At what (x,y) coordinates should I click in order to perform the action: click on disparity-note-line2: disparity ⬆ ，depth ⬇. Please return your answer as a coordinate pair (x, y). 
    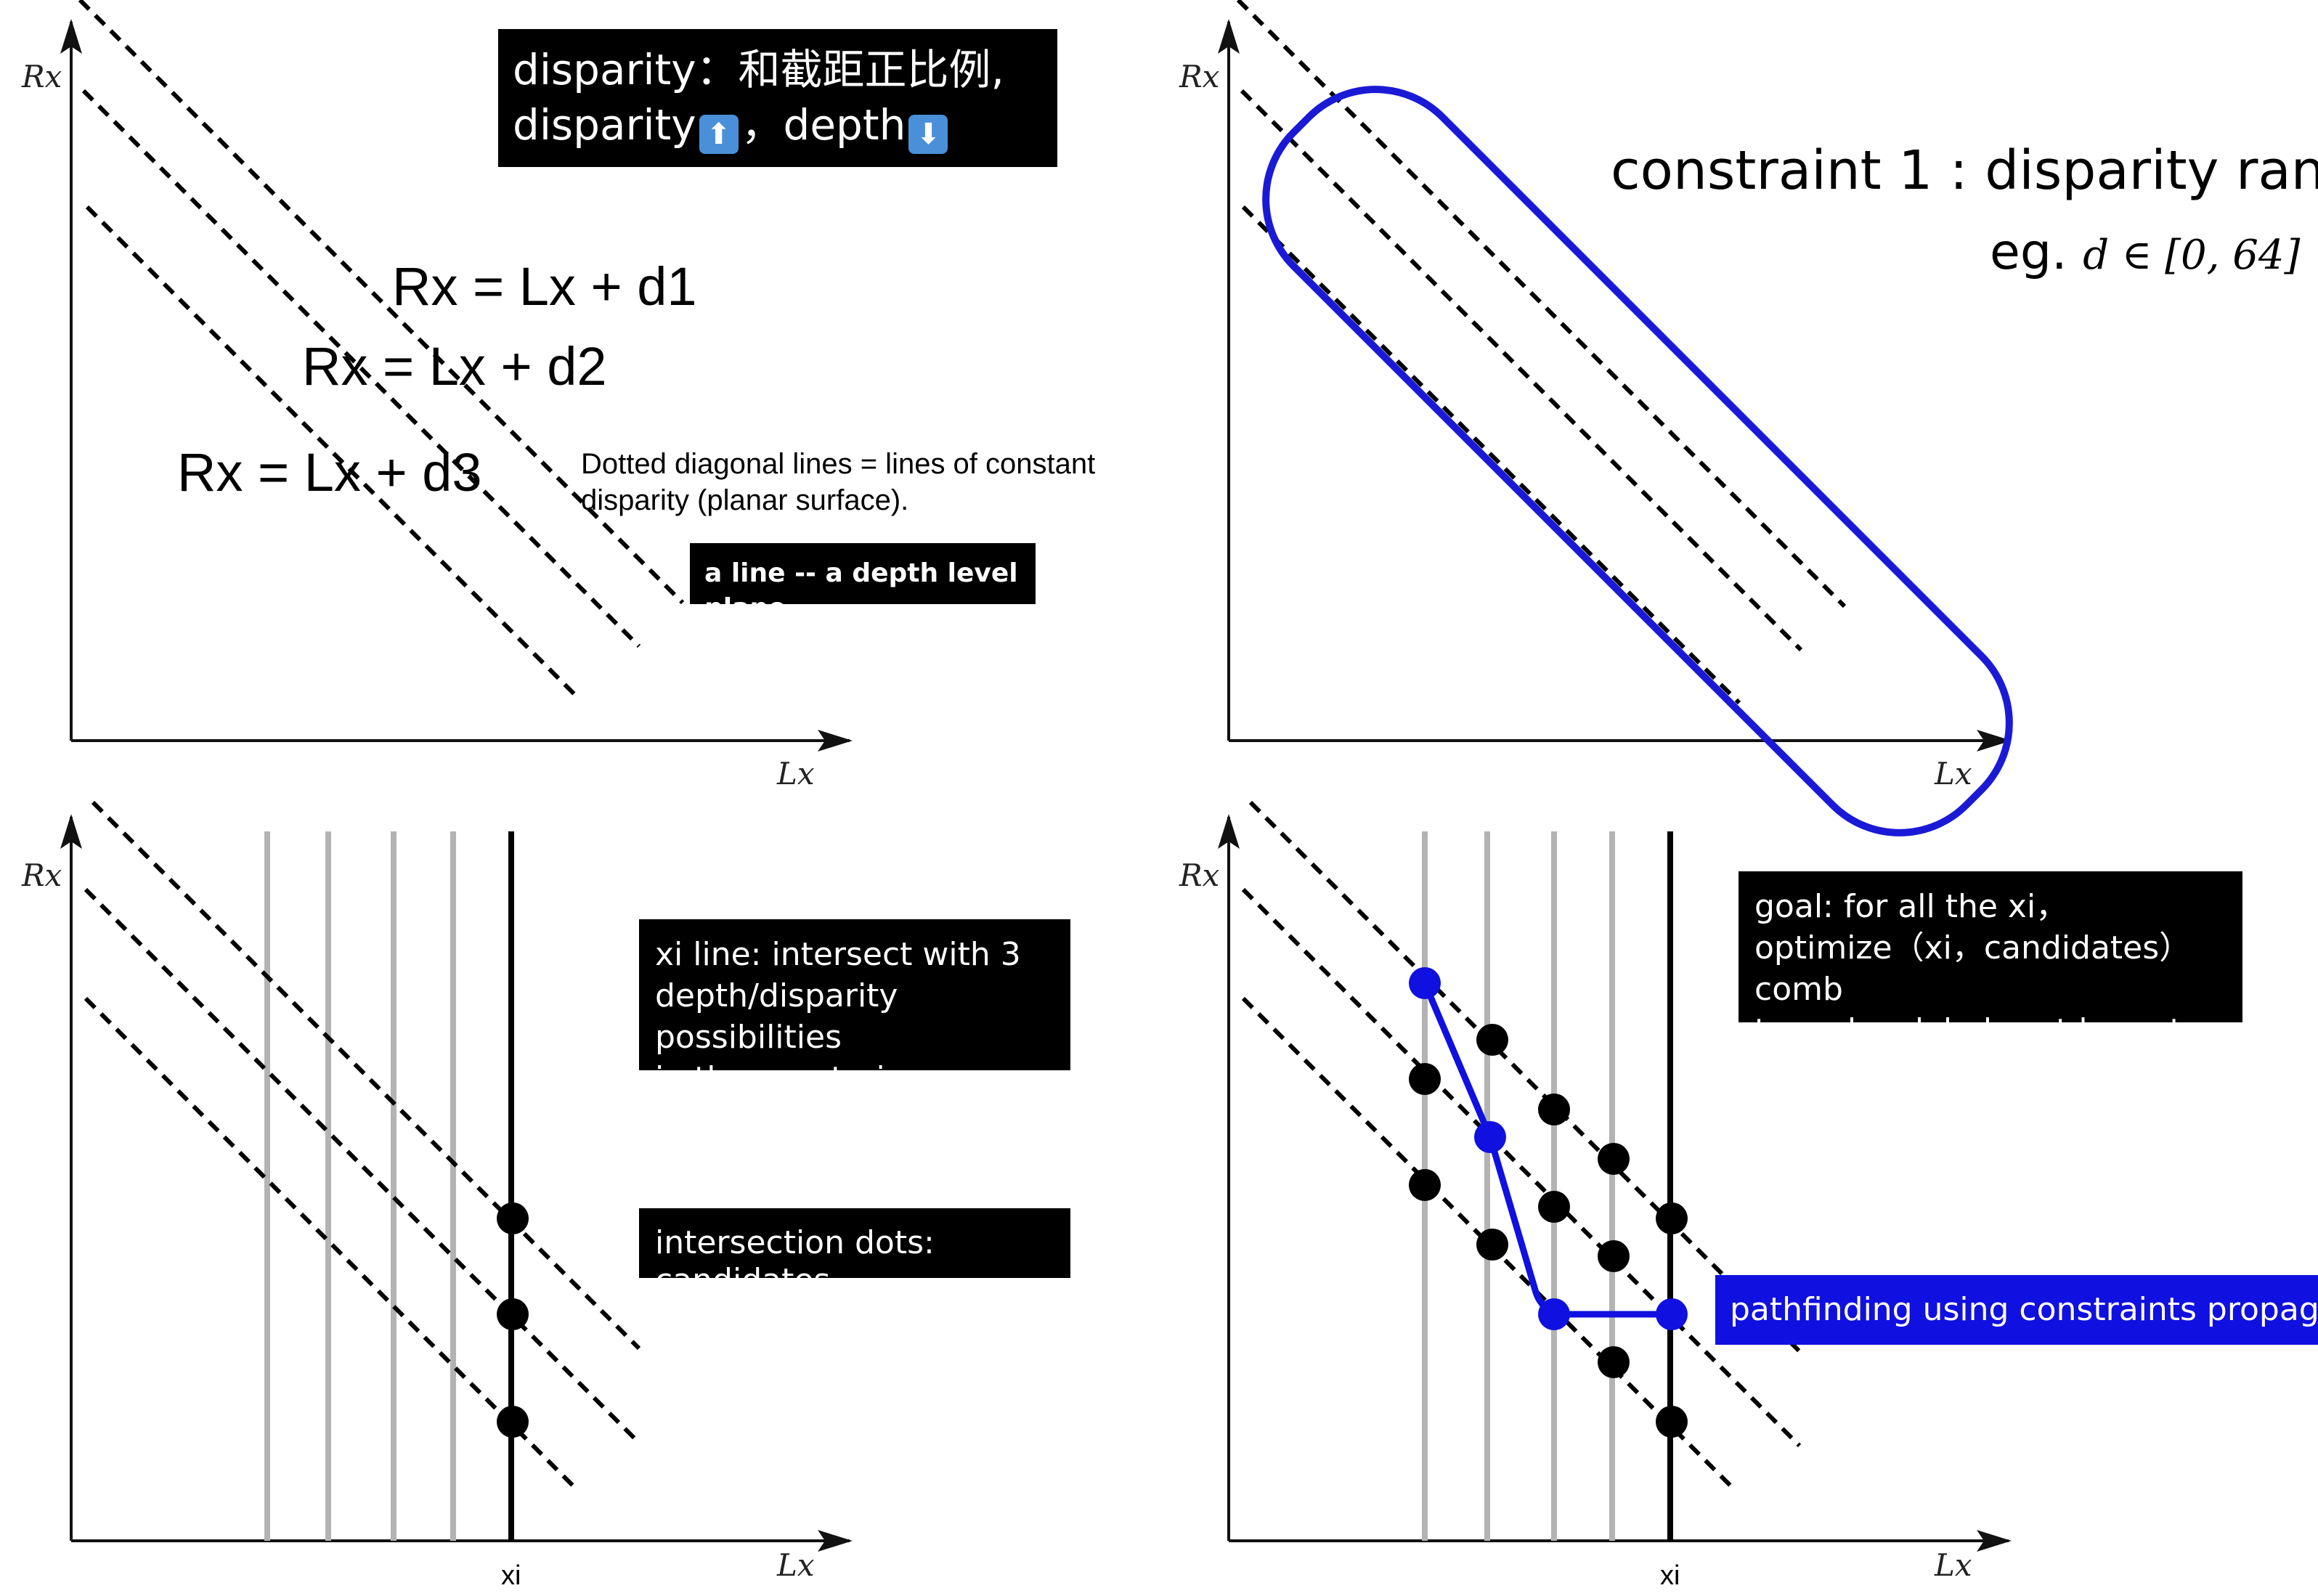
    Looking at the image, I should click on (778, 125).